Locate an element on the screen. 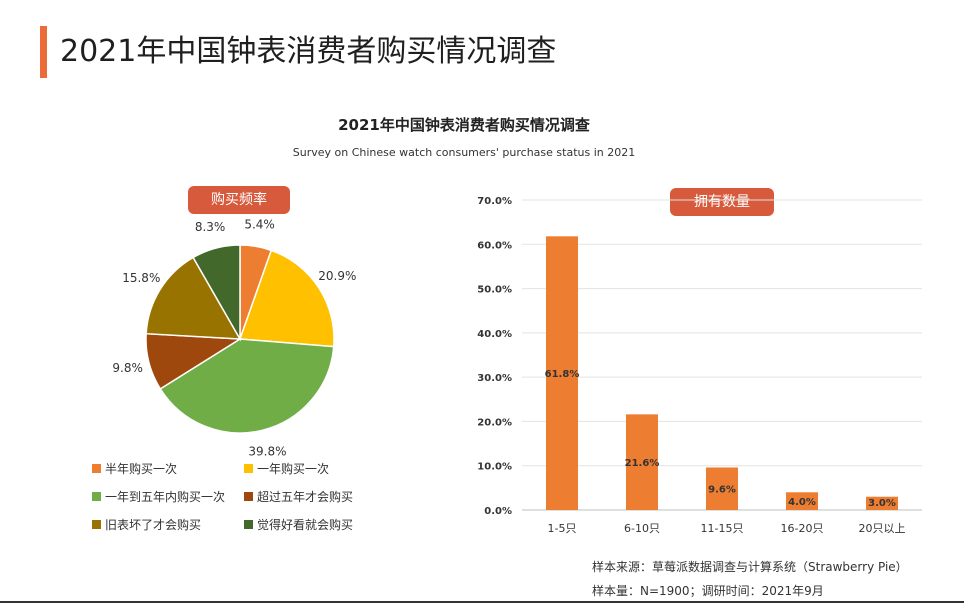 The image size is (964, 606). y-tick-label: 50.0% is located at coordinates (494, 290).